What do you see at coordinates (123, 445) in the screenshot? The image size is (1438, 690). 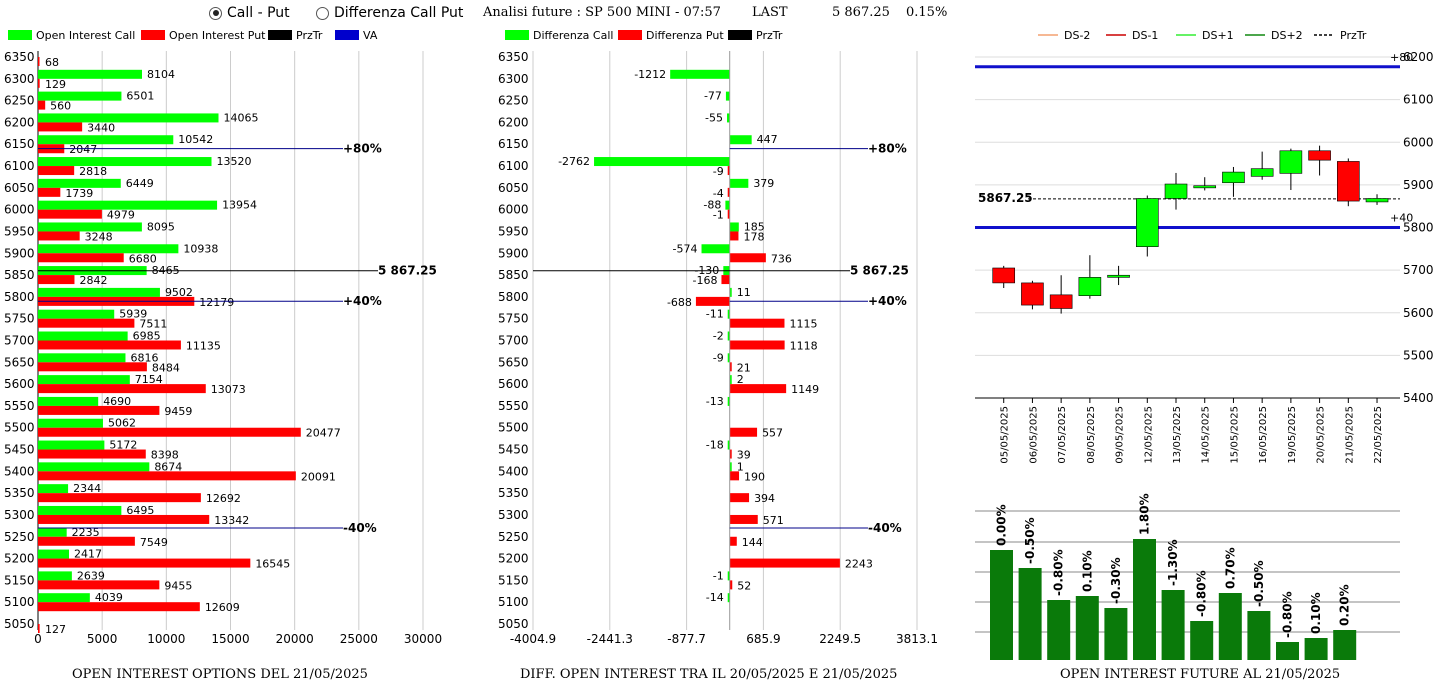 I see `call-value-label: 5172` at bounding box center [123, 445].